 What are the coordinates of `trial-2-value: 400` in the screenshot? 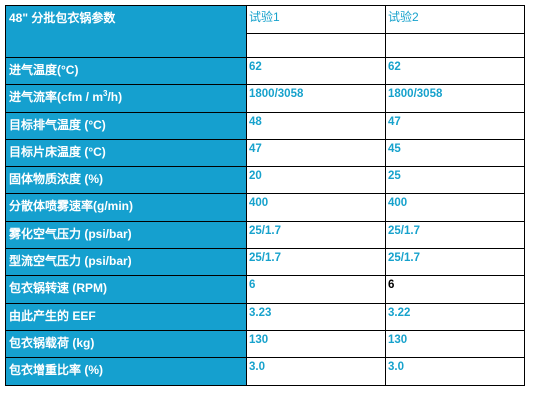 It's located at (455, 207).